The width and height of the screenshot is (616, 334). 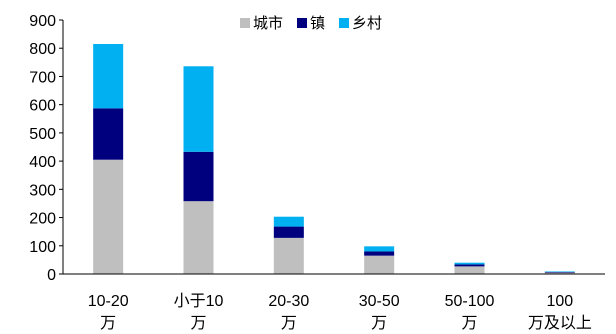 I want to click on x-category-label: 30-50, so click(x=379, y=301).